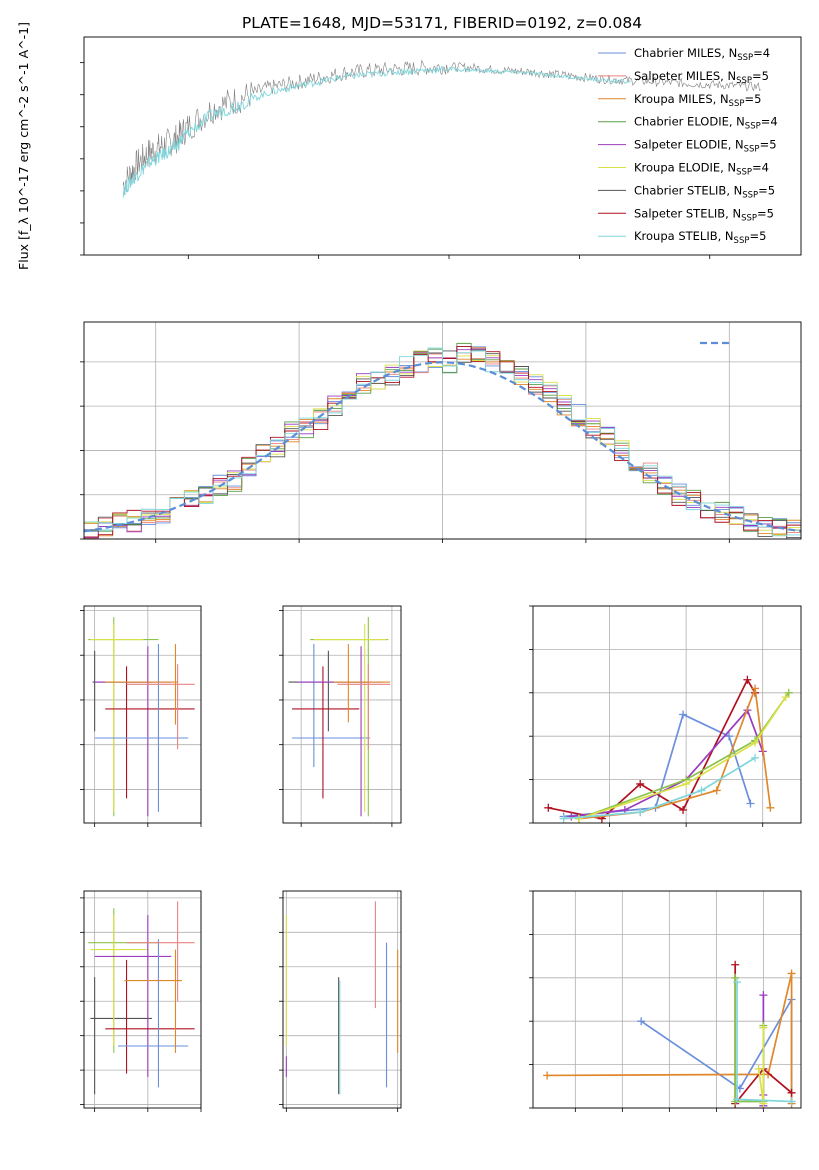 The image size is (819, 1170). I want to click on legend-label: Salpeter STELIB, NSSP=5, so click(704, 214).